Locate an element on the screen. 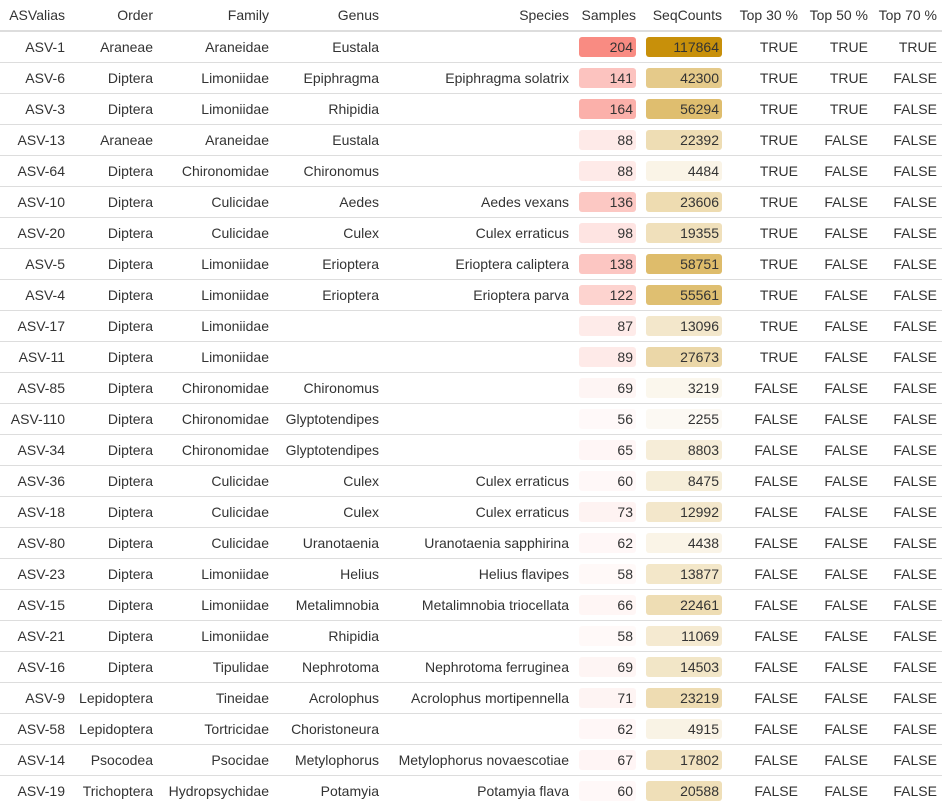 This screenshot has height=806, width=942. samples-value: 60 is located at coordinates (607, 791).